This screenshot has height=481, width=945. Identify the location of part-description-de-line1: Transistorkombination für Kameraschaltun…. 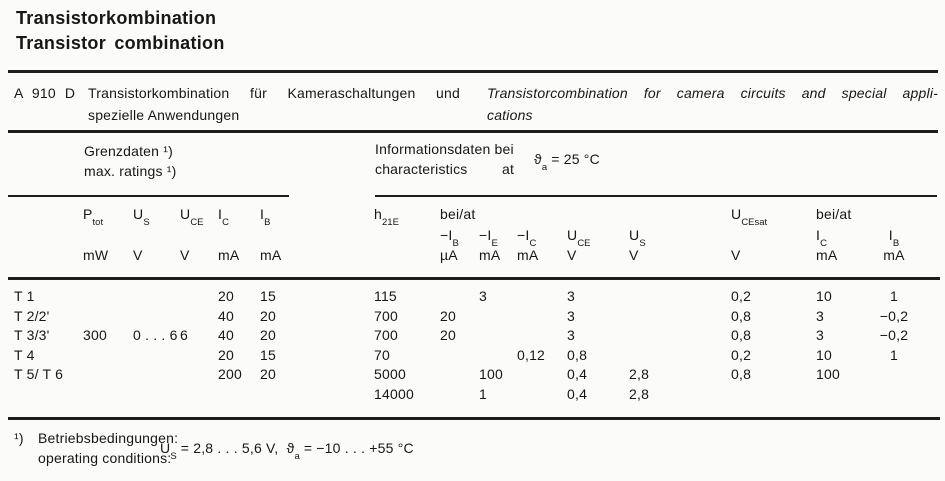
(274, 93).